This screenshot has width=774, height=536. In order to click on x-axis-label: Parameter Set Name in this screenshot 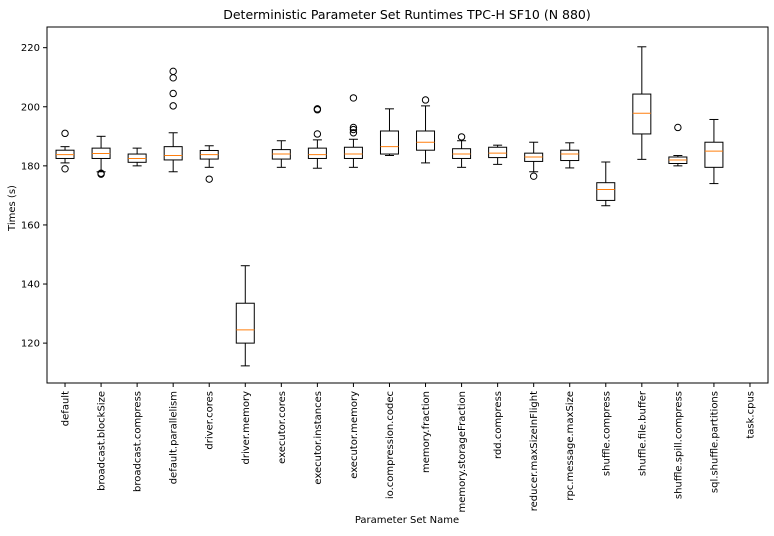, I will do `click(407, 520)`.